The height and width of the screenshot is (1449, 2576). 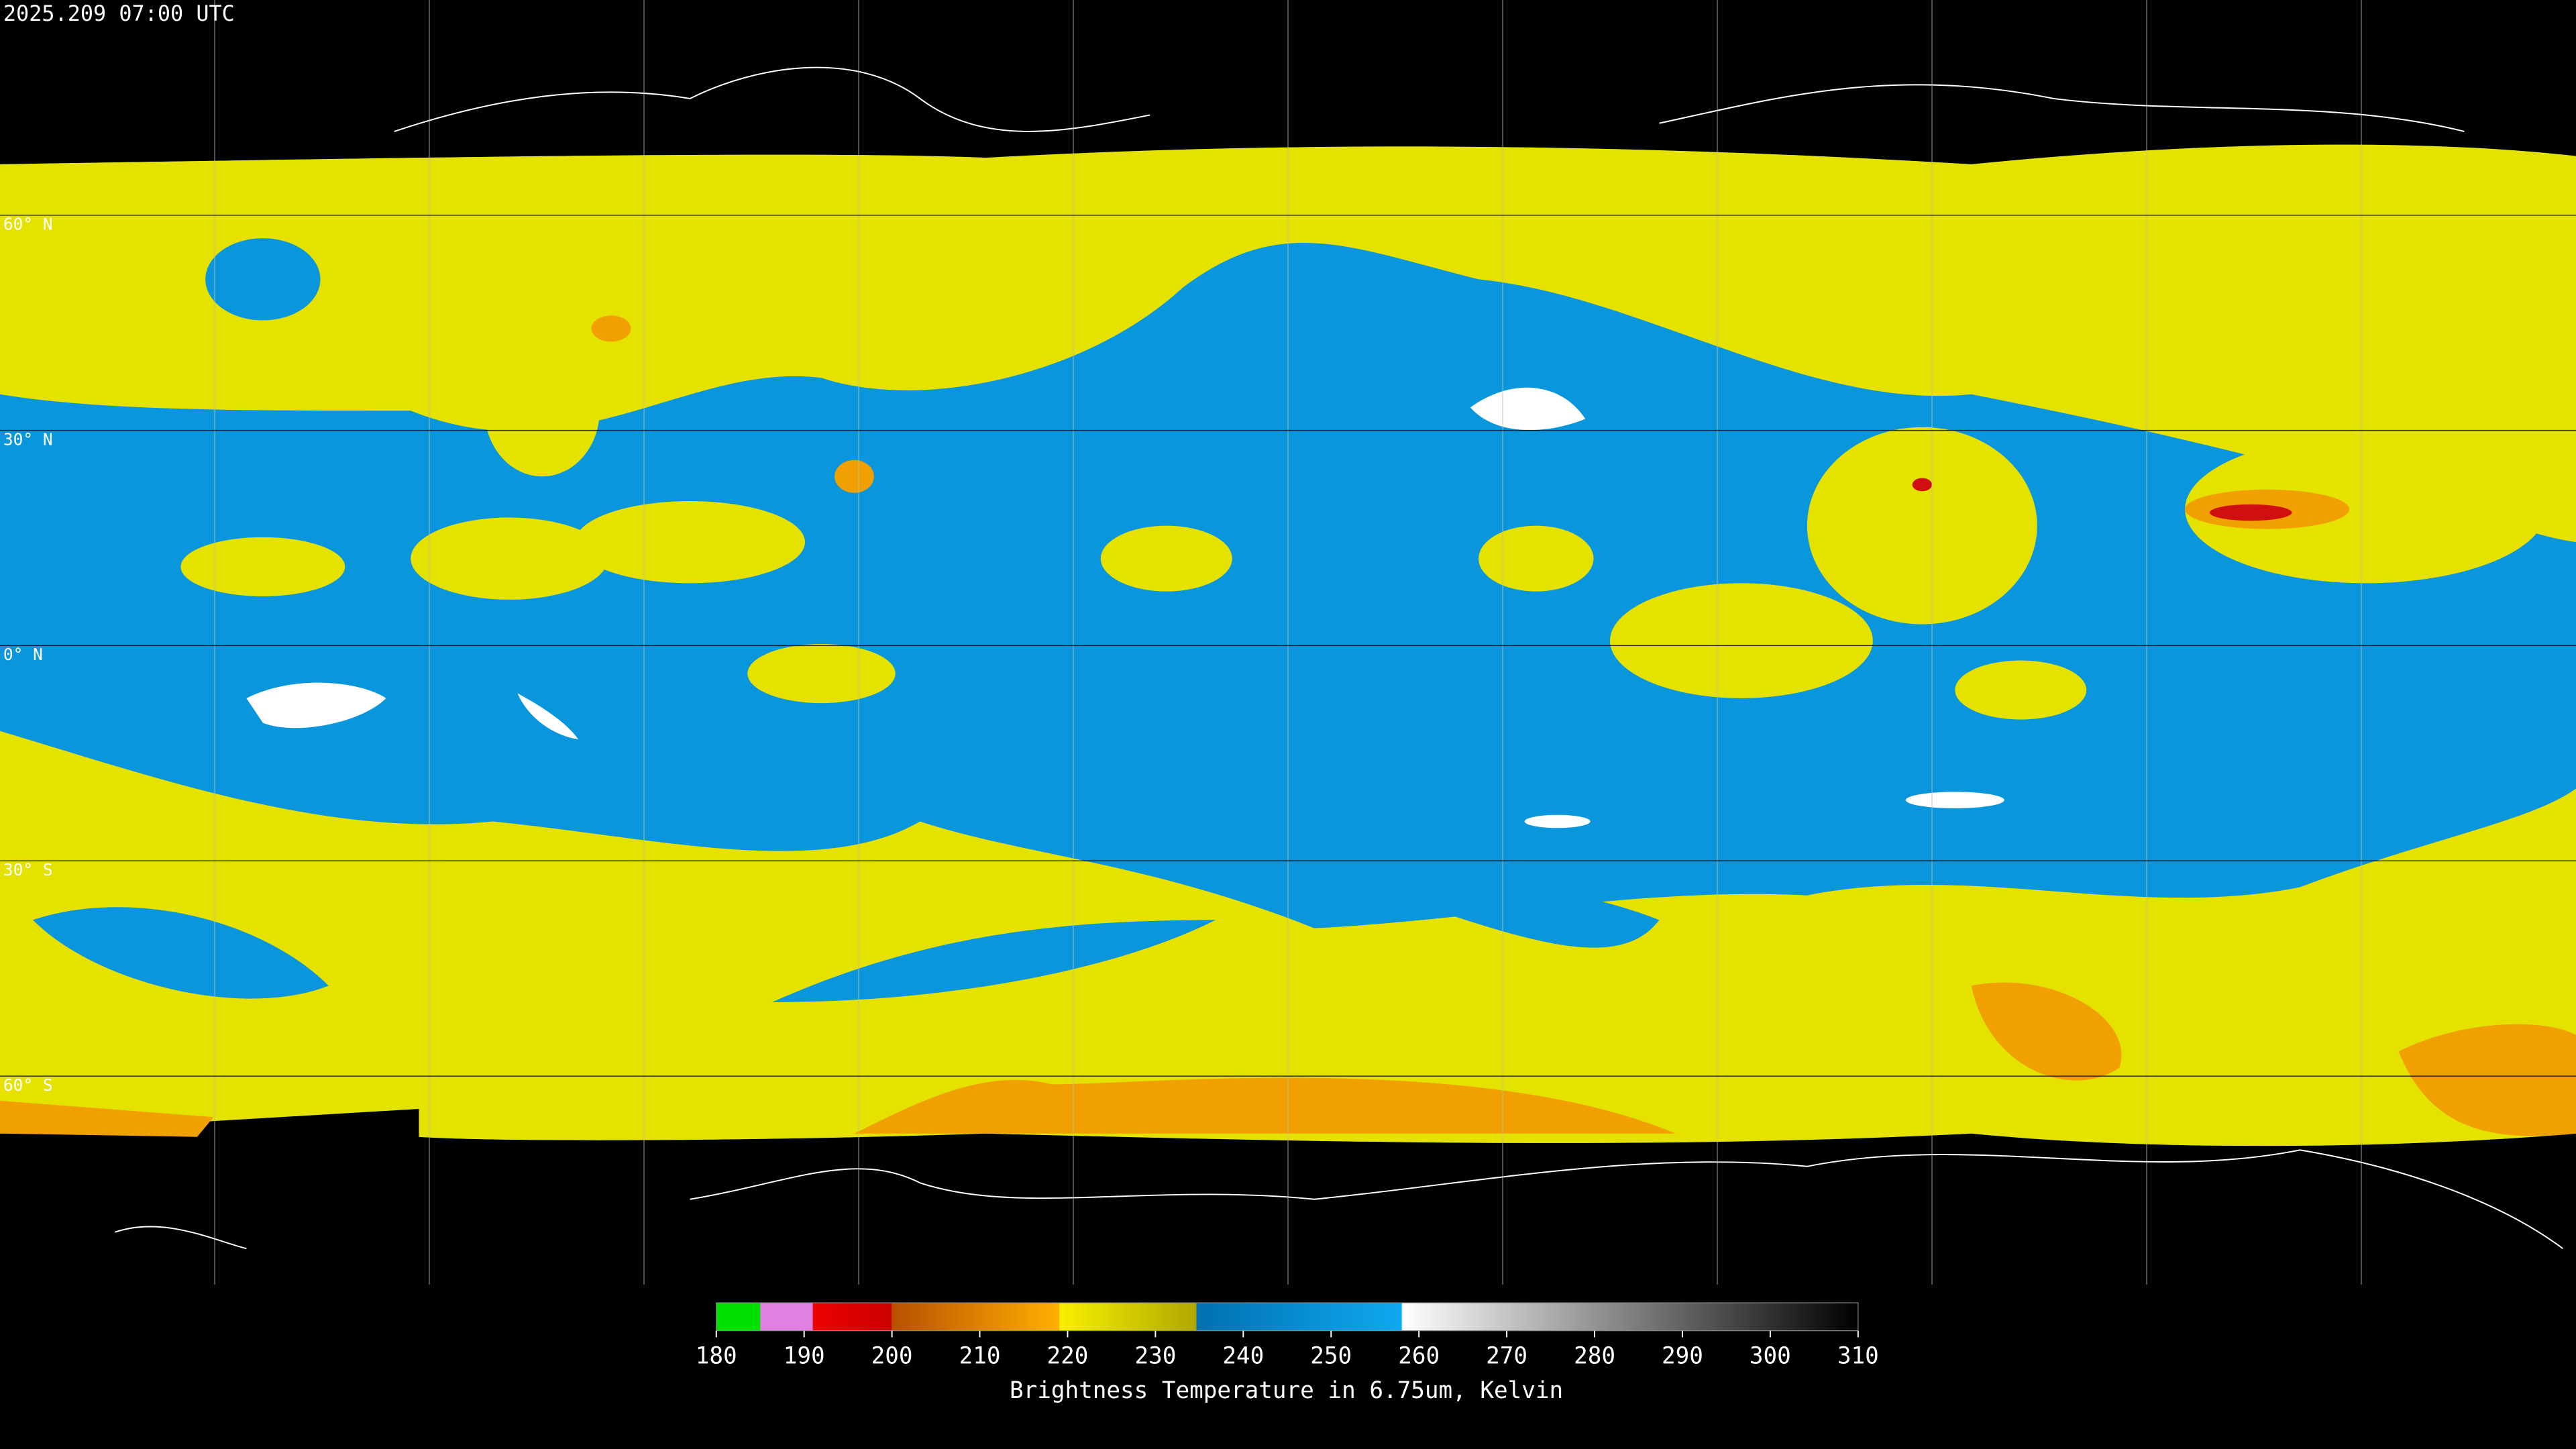 I want to click on colorbar-tick-label: 300, so click(x=1770, y=1355).